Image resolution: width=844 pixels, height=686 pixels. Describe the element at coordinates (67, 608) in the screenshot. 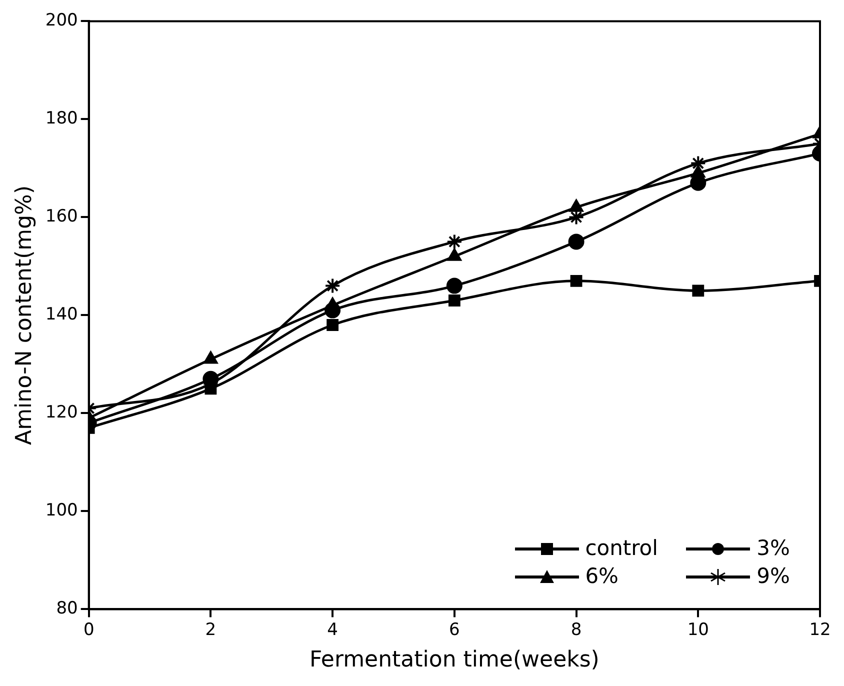

I see `y-tick-label: 80` at that location.